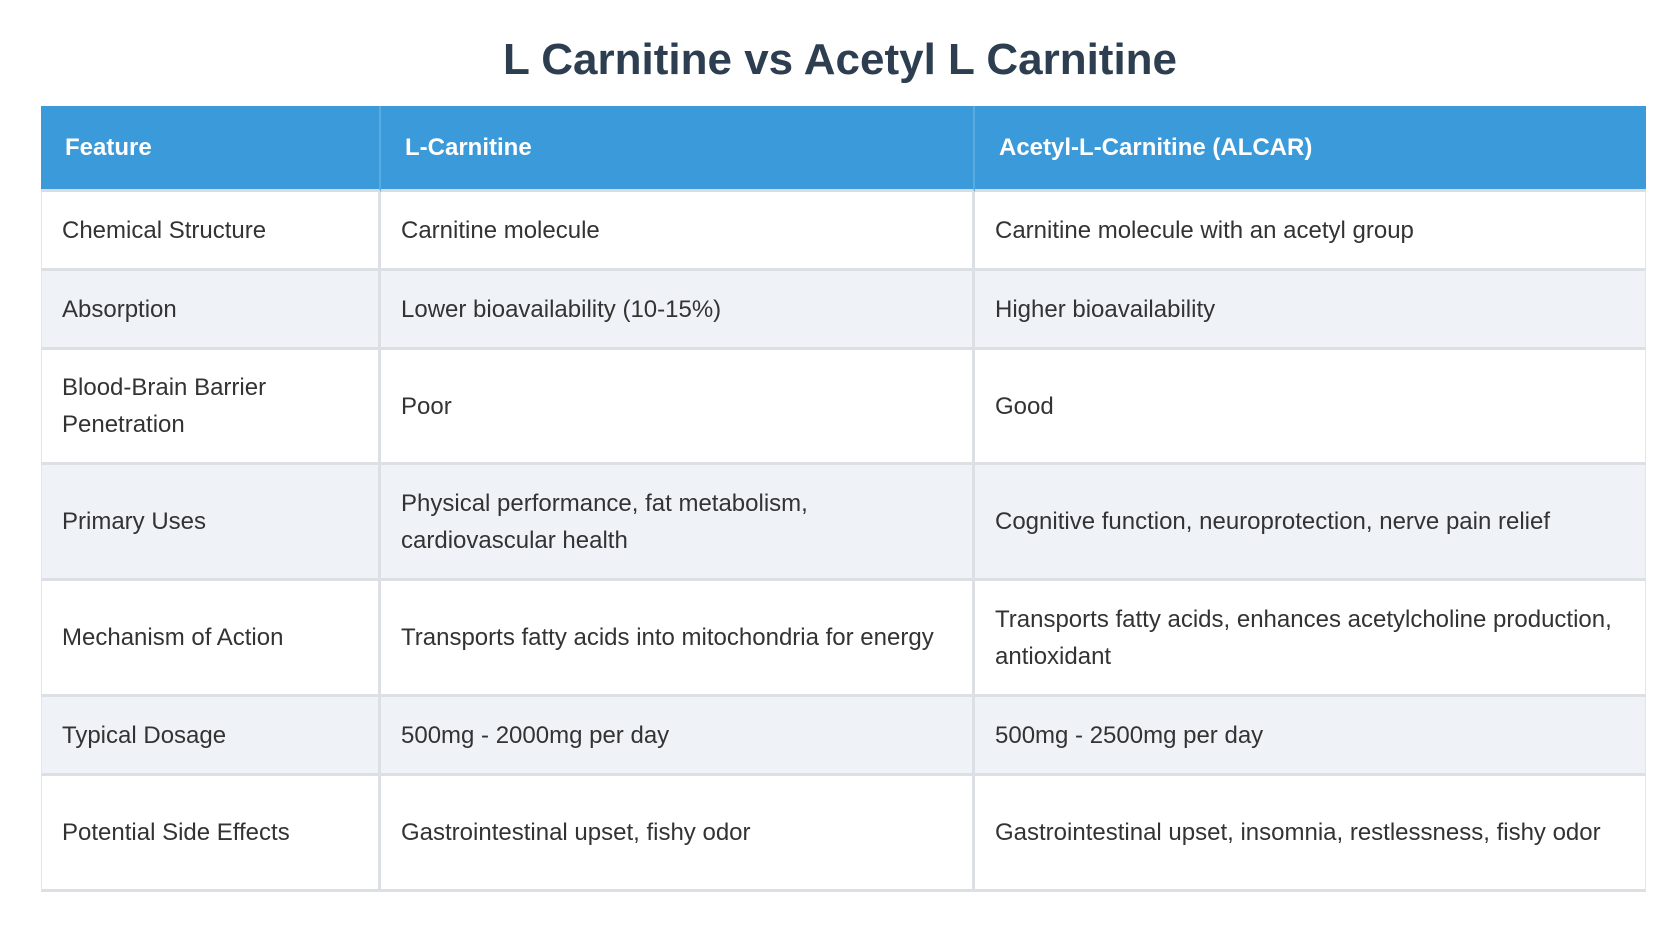 The height and width of the screenshot is (928, 1680). I want to click on page-title: L Carnitine vs Acetyl L Carnitine, so click(840, 59).